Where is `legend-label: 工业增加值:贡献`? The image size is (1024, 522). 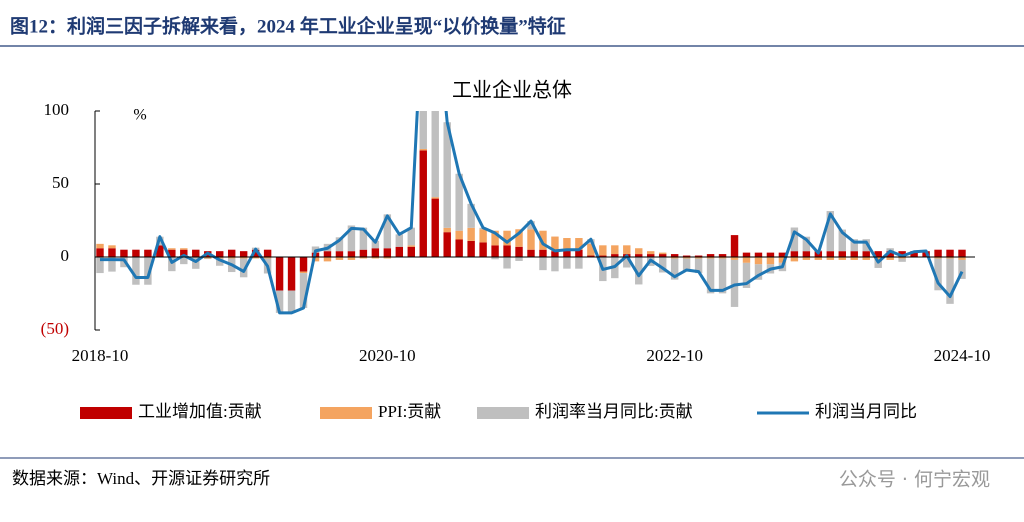 legend-label: 工业增加值:贡献 is located at coordinates (200, 411).